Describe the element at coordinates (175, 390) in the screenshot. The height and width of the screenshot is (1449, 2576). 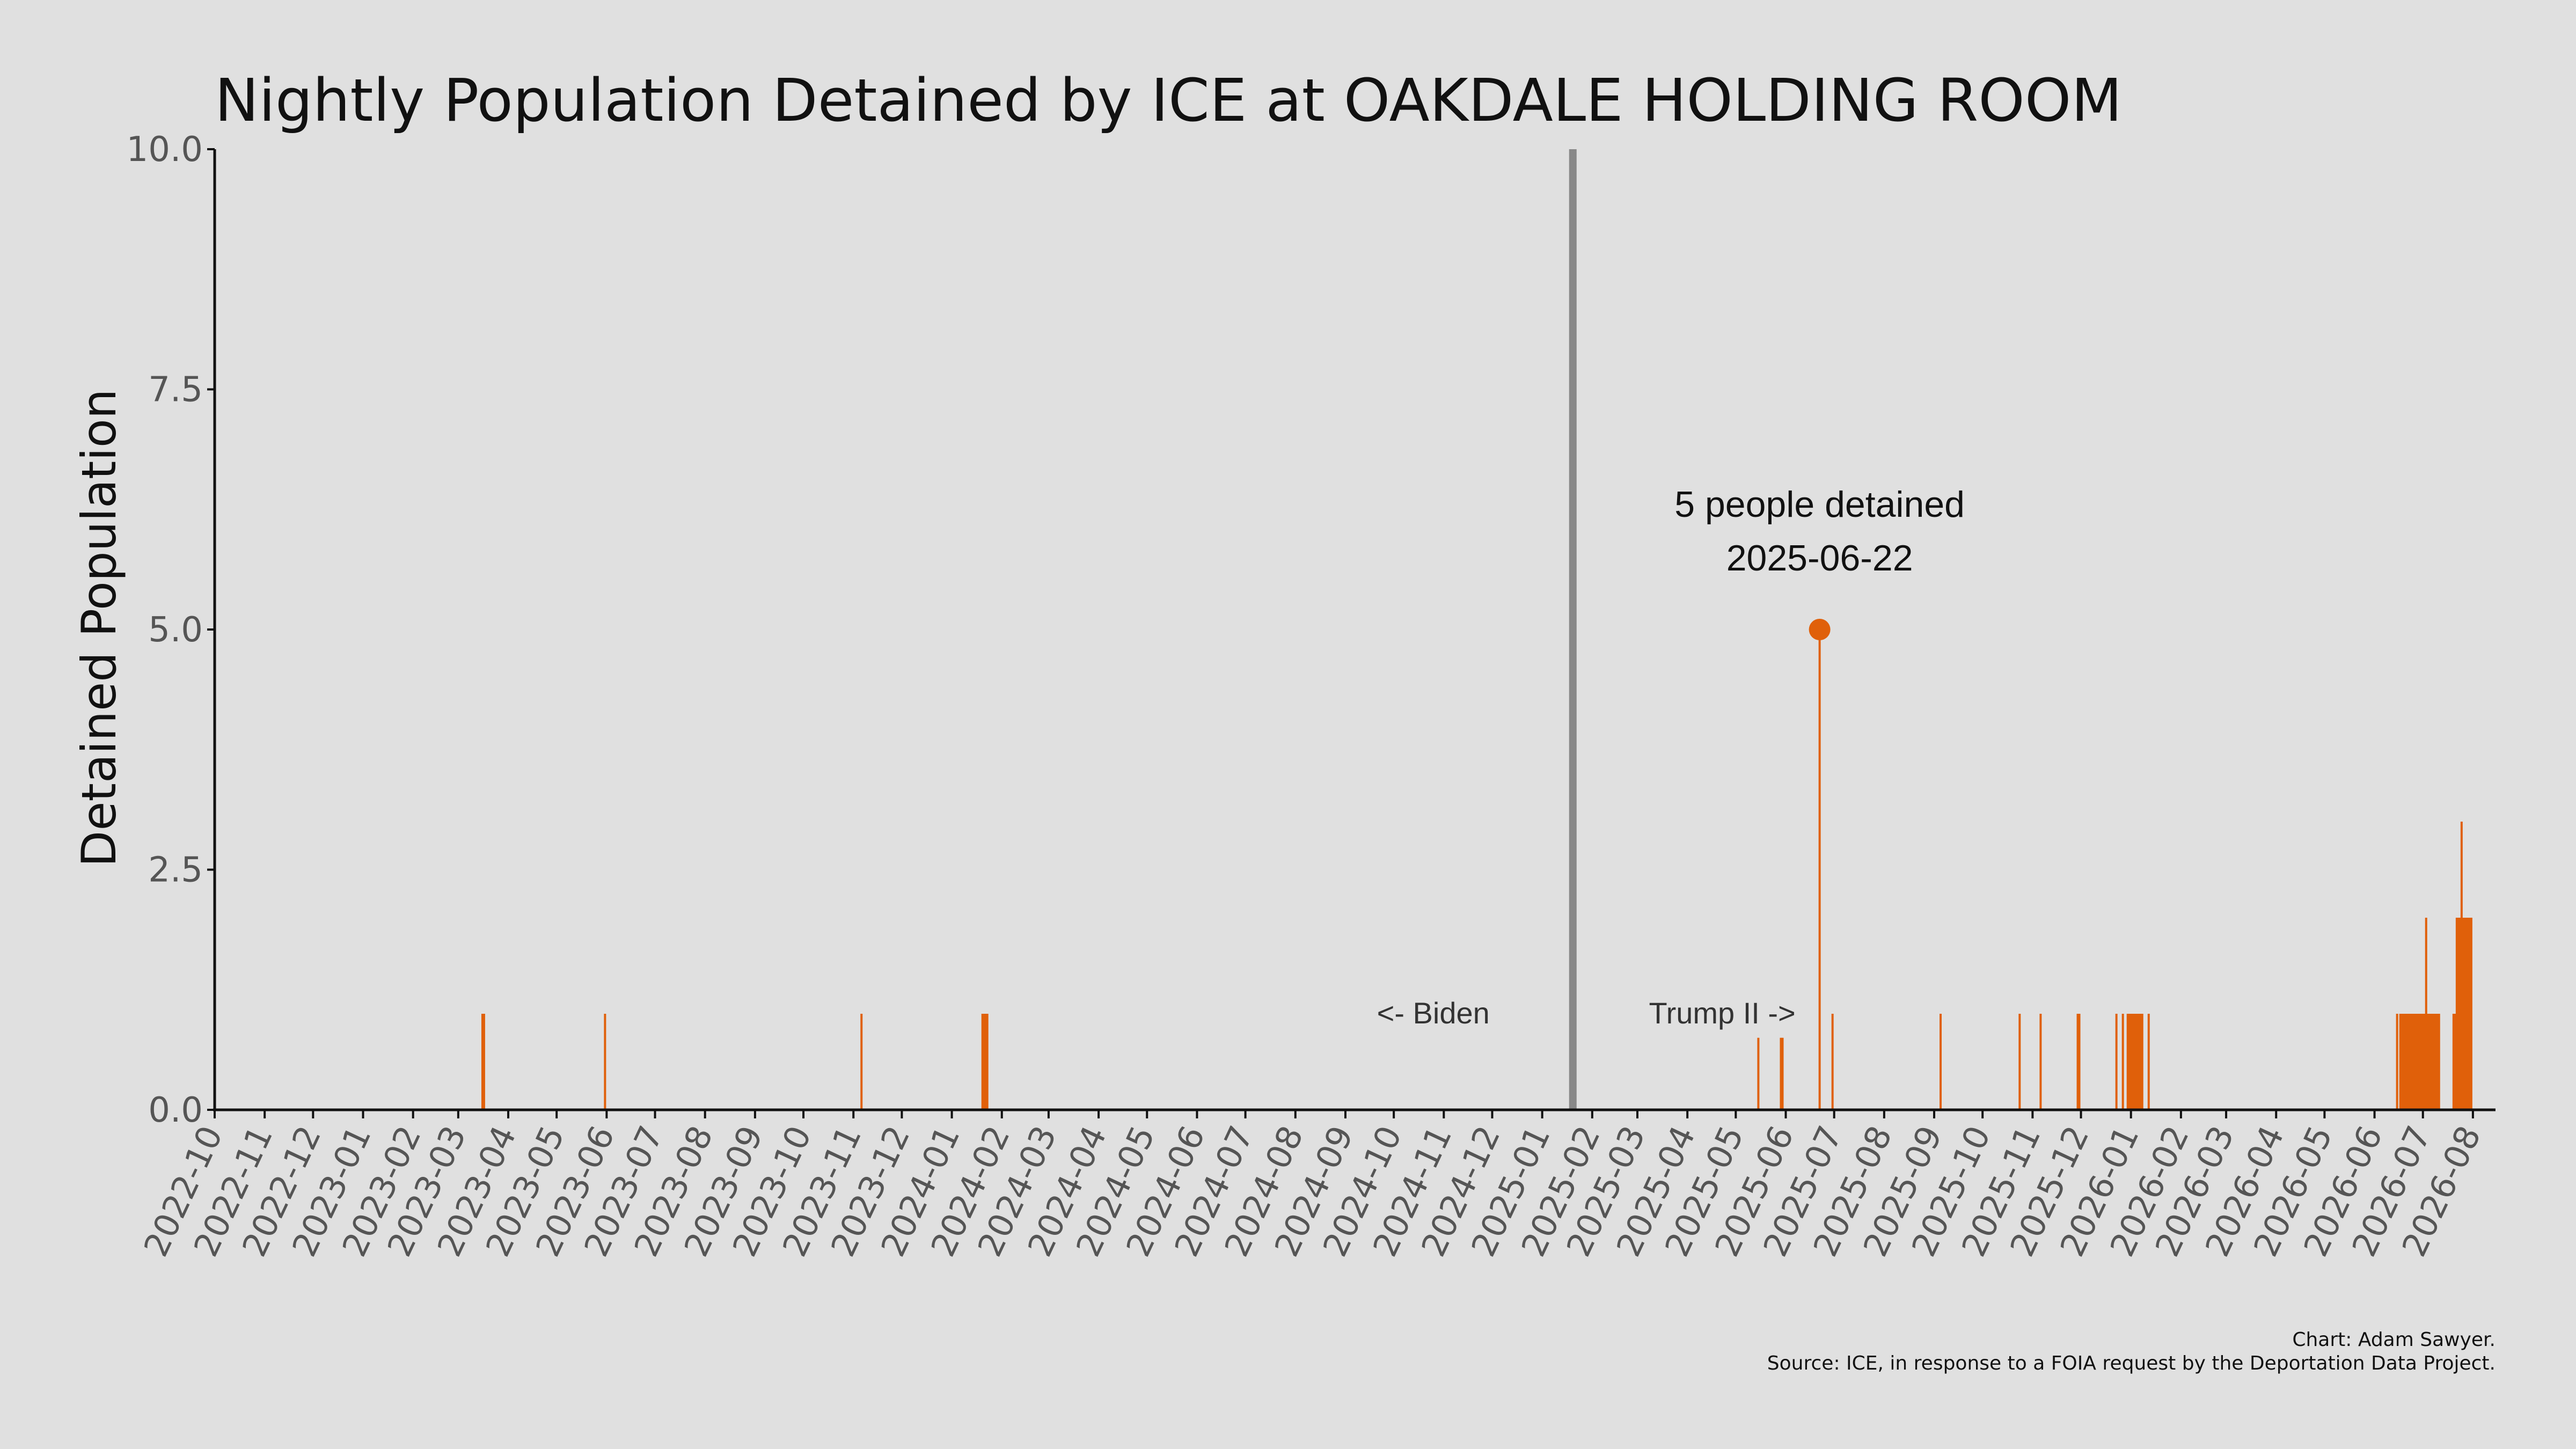
I see `y-tick-label: 7.5` at that location.